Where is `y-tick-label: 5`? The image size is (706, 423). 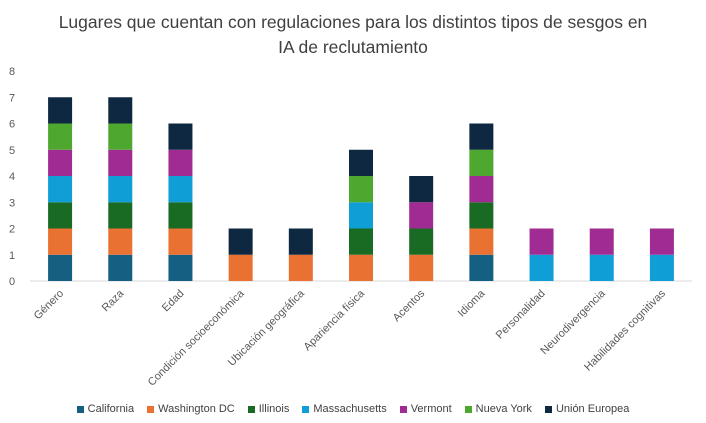 y-tick-label: 5 is located at coordinates (12, 151).